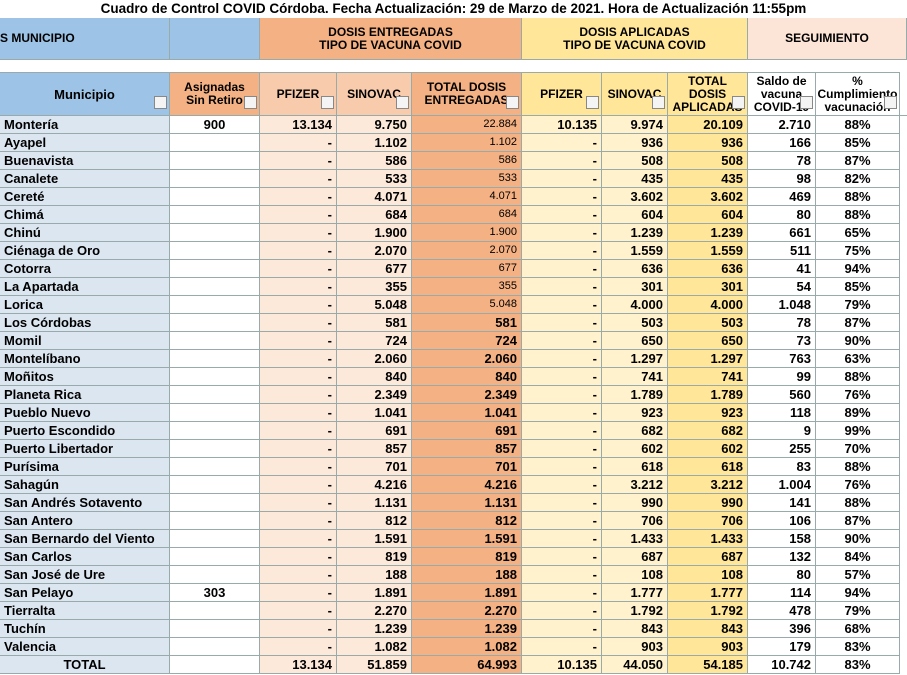 This screenshot has width=907, height=675. I want to click on cell: 533, so click(374, 179).